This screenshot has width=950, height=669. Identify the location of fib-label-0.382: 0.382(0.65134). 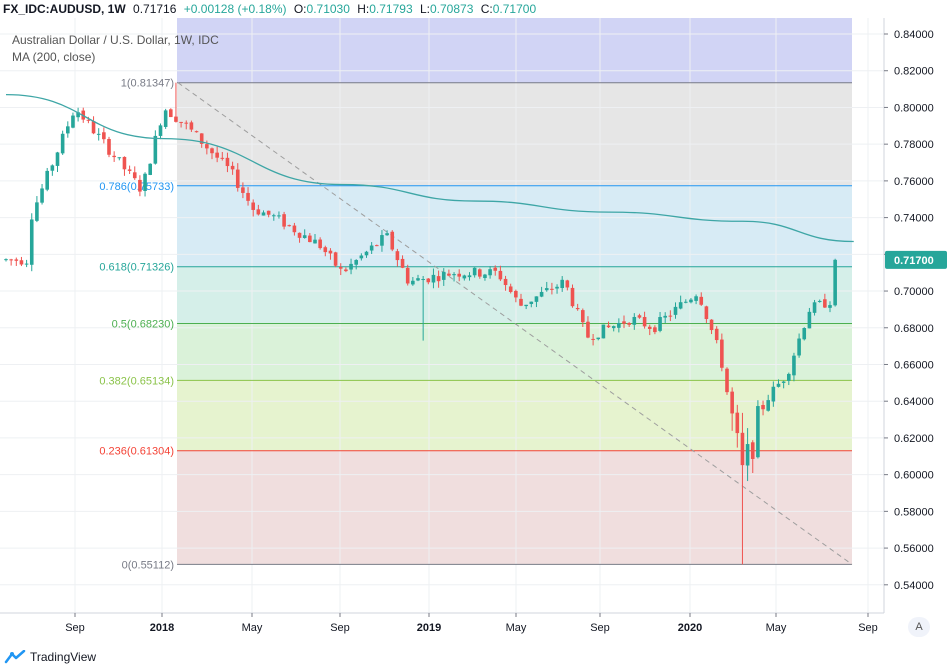
(136, 381).